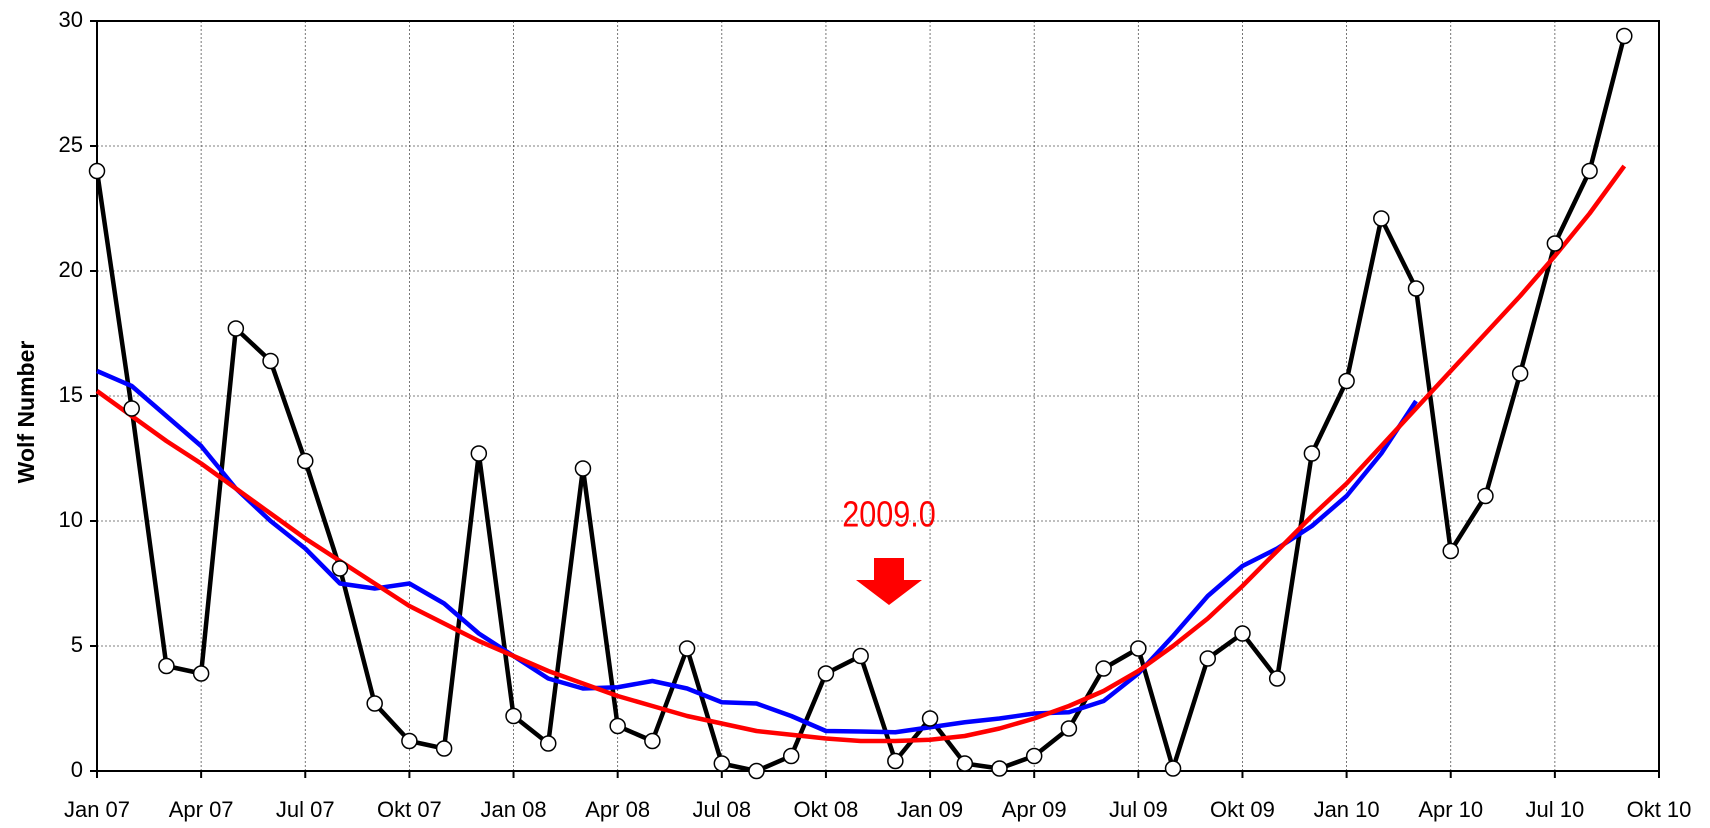  What do you see at coordinates (1242, 809) in the screenshot?
I see `x-tick-label: Okt 09` at bounding box center [1242, 809].